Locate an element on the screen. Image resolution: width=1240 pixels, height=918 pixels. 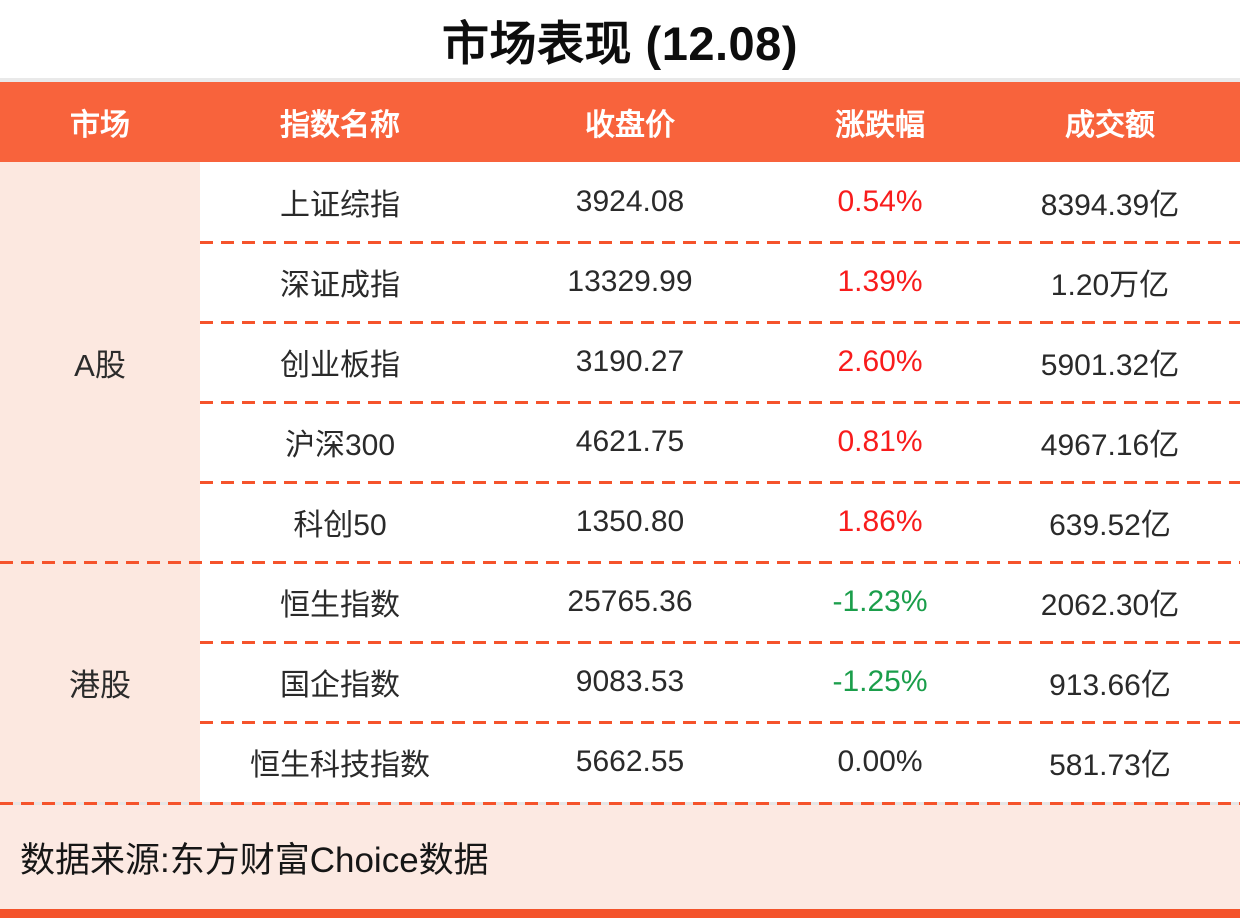
change-pct: 1.86% is located at coordinates (880, 521).